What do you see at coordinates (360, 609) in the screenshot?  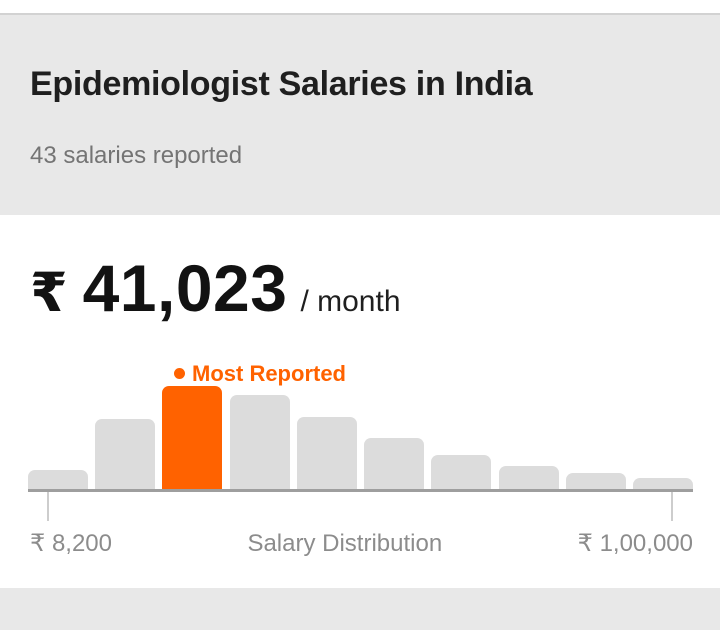 I see `bottom-gray-strip` at bounding box center [360, 609].